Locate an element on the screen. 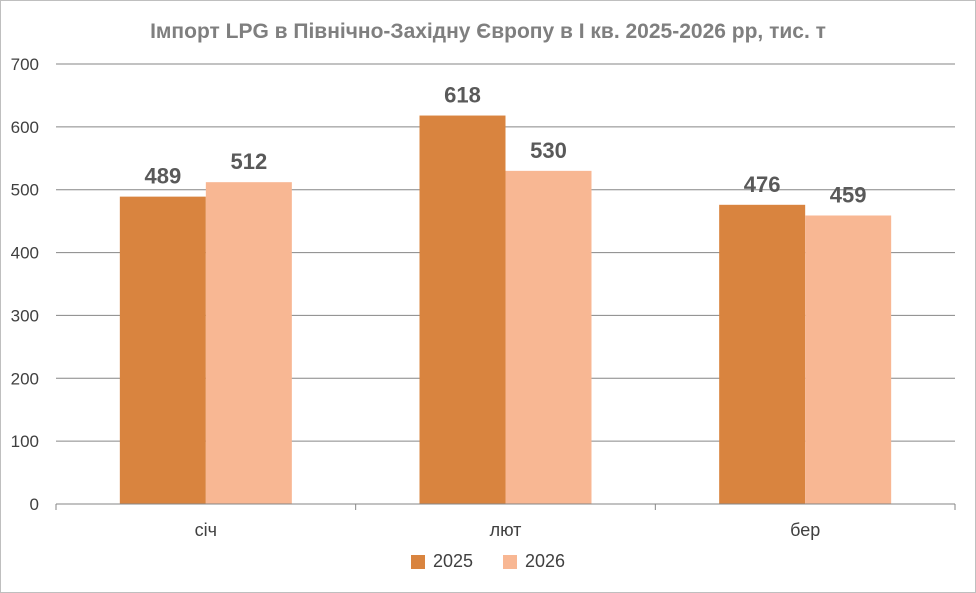  data-label: 530 is located at coordinates (548, 150).